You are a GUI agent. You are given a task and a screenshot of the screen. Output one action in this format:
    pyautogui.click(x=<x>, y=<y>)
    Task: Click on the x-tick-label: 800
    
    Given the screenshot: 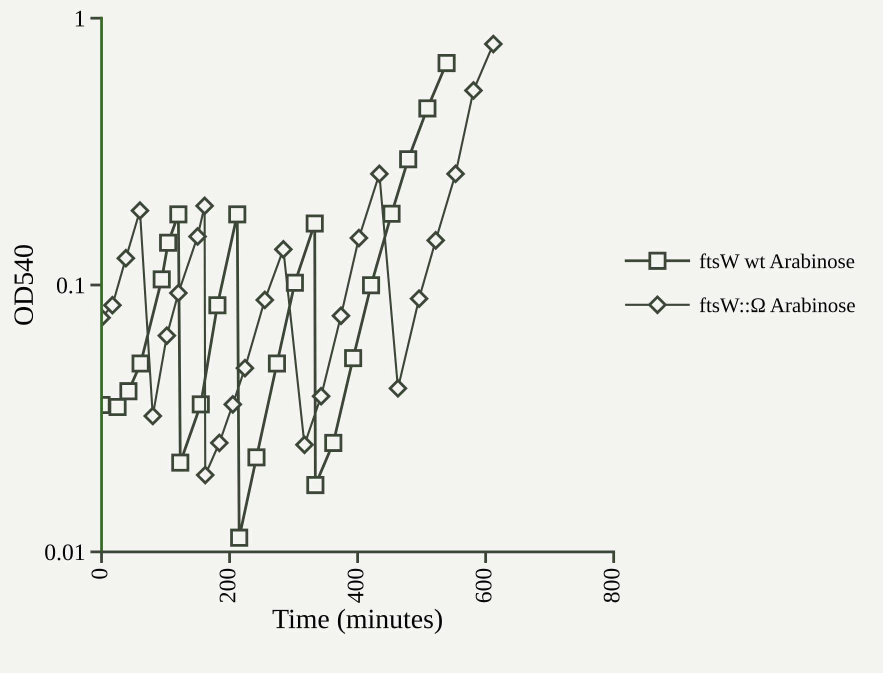 What is the action you would take?
    pyautogui.click(x=612, y=585)
    